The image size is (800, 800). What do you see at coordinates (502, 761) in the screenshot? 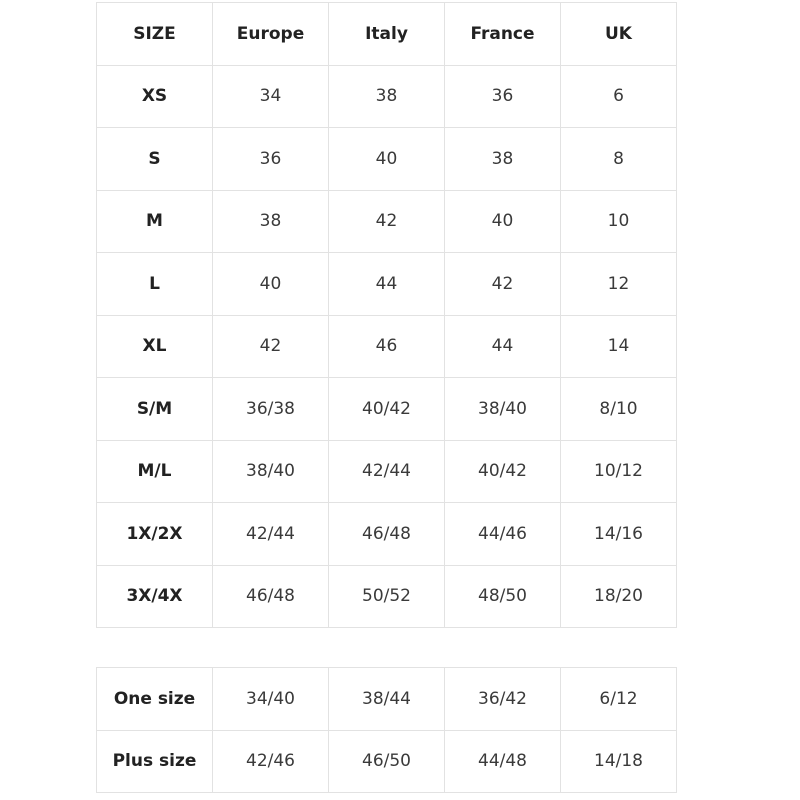
I see `table-cell: 44/48` at bounding box center [502, 761].